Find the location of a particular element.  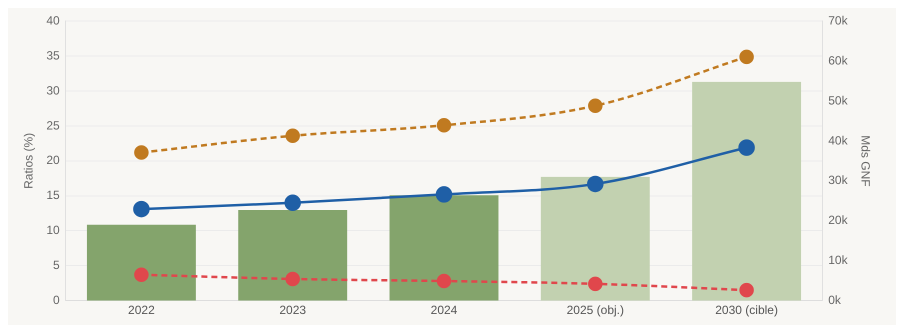

y-tick-label: 5 is located at coordinates (56, 265).